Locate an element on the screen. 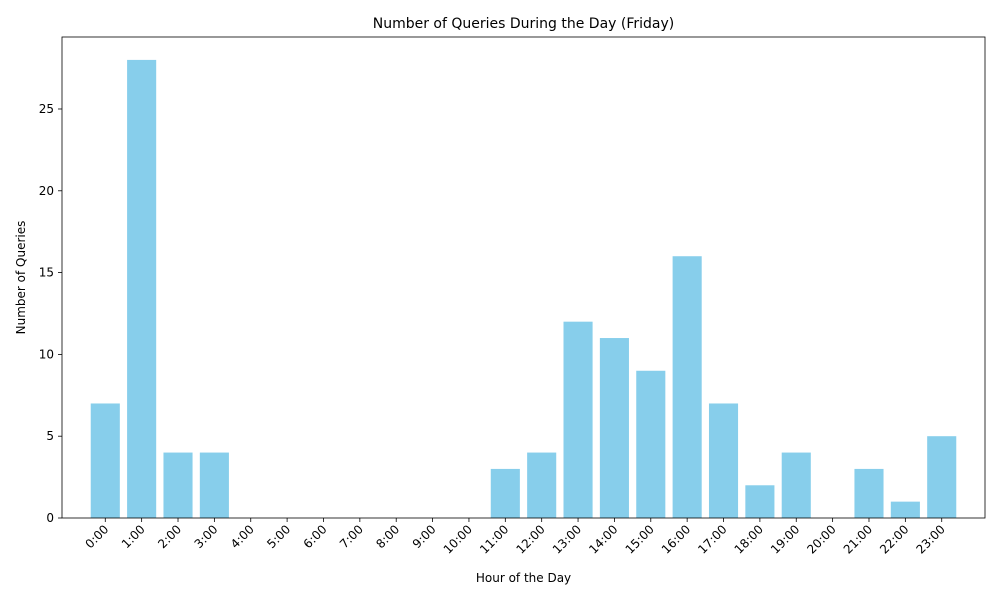 The image size is (1000, 604). x-tick-label: 17:00 is located at coordinates (712, 539).